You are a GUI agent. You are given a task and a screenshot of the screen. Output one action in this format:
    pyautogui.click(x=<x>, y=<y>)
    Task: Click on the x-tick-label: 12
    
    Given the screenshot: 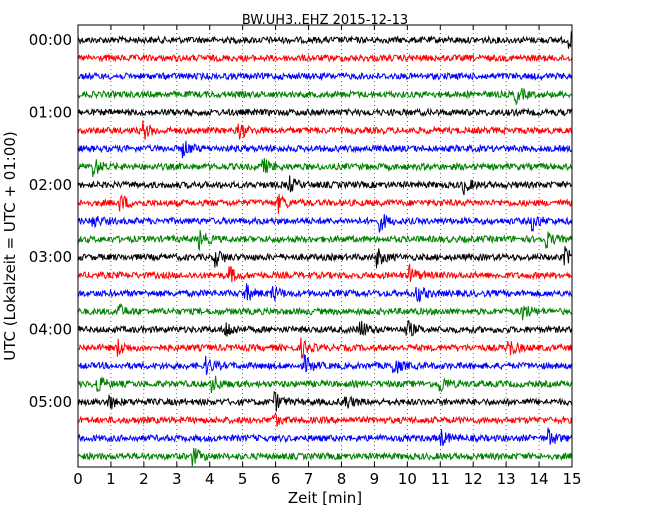 What is the action you would take?
    pyautogui.click(x=473, y=479)
    